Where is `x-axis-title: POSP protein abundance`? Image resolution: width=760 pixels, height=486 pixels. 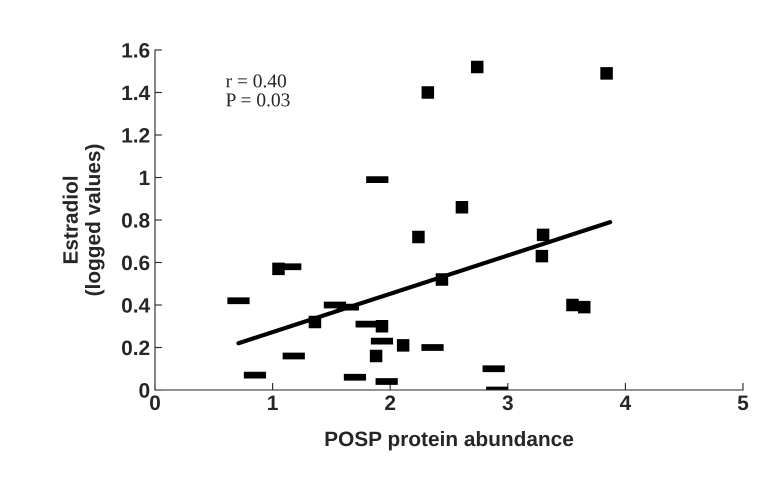 x-axis-title: POSP protein abundance is located at coordinates (450, 440).